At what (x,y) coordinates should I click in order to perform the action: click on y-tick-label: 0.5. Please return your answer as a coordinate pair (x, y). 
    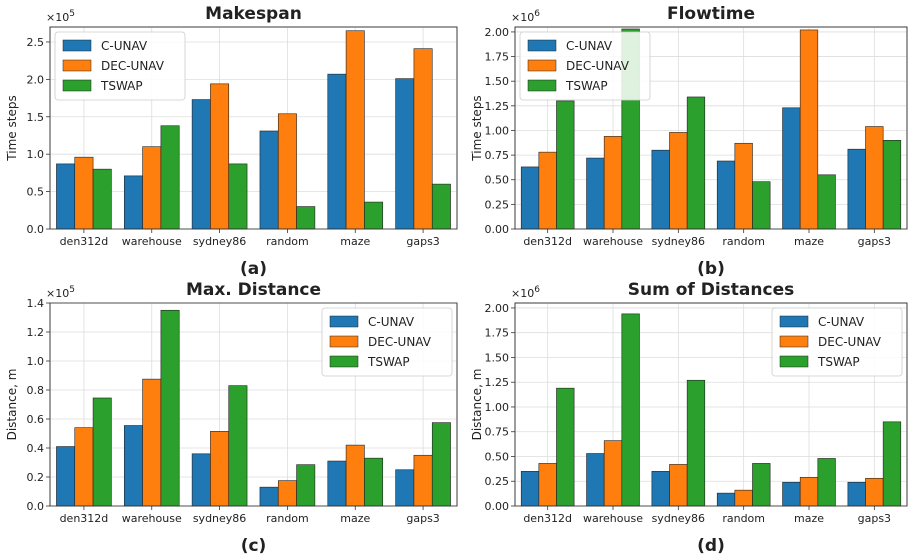
    Looking at the image, I should click on (36, 192).